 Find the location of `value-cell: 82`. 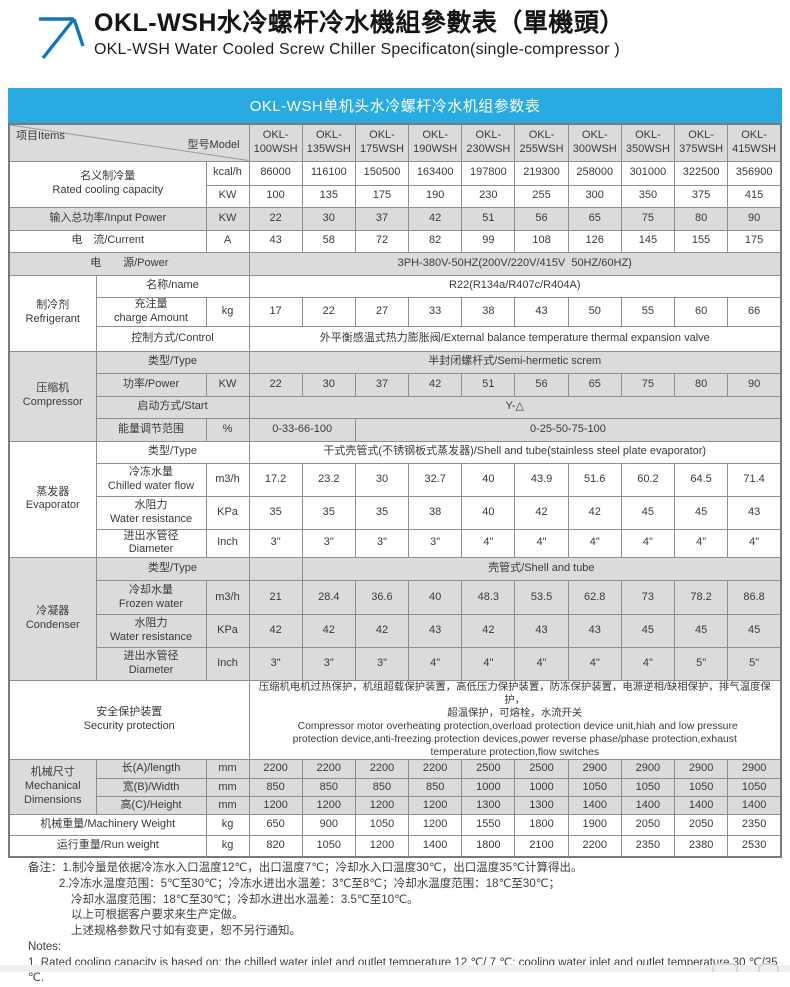

value-cell: 82 is located at coordinates (435, 241).